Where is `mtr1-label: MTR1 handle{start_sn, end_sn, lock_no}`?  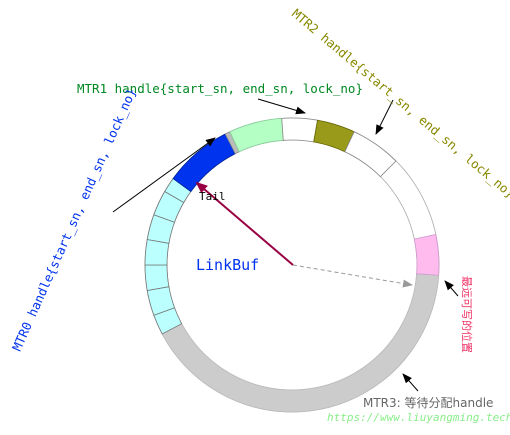
mtr1-label: MTR1 handle{start_sn, end_sn, lock_no} is located at coordinates (220, 88).